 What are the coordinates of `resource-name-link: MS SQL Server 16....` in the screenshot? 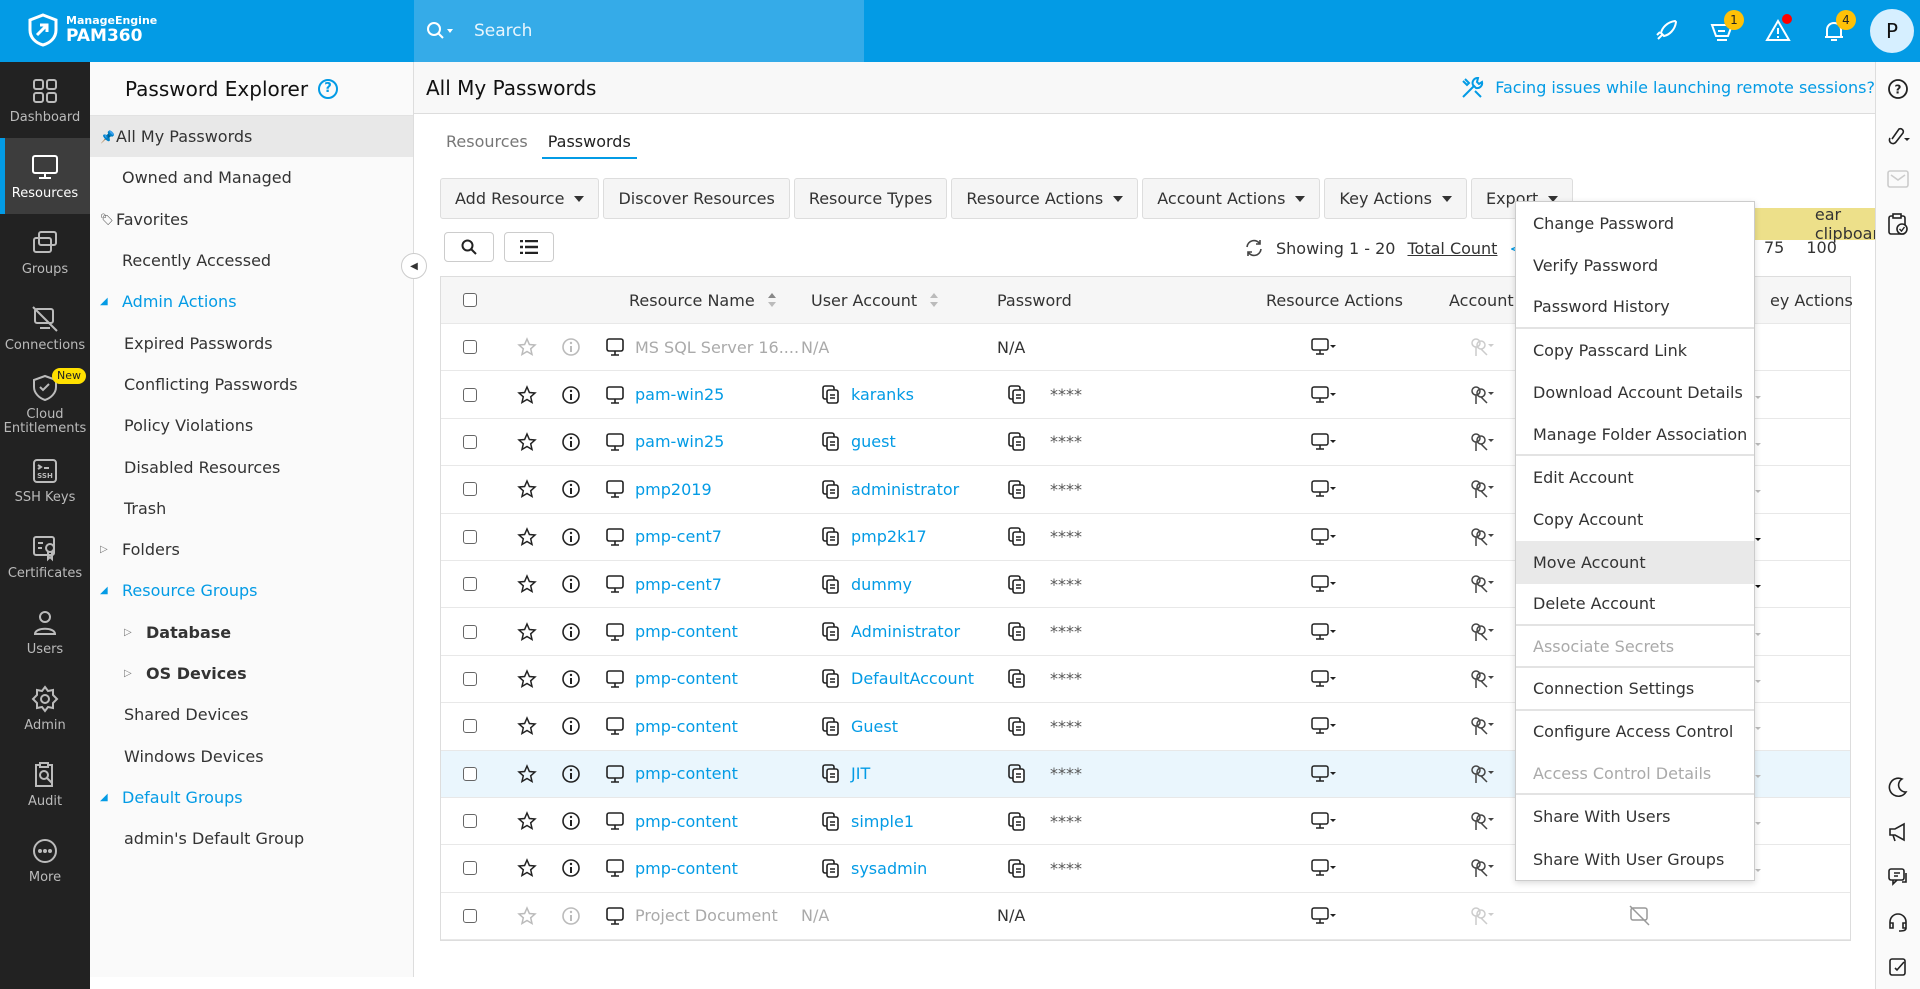 It's located at (717, 347).